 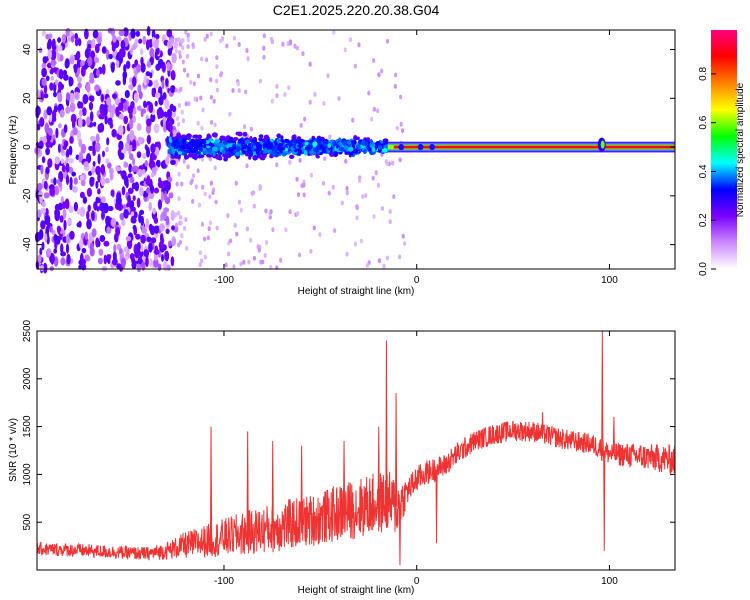 What do you see at coordinates (356, 10) in the screenshot?
I see `figure-title: C2E1.2025.220.20.38.G04` at bounding box center [356, 10].